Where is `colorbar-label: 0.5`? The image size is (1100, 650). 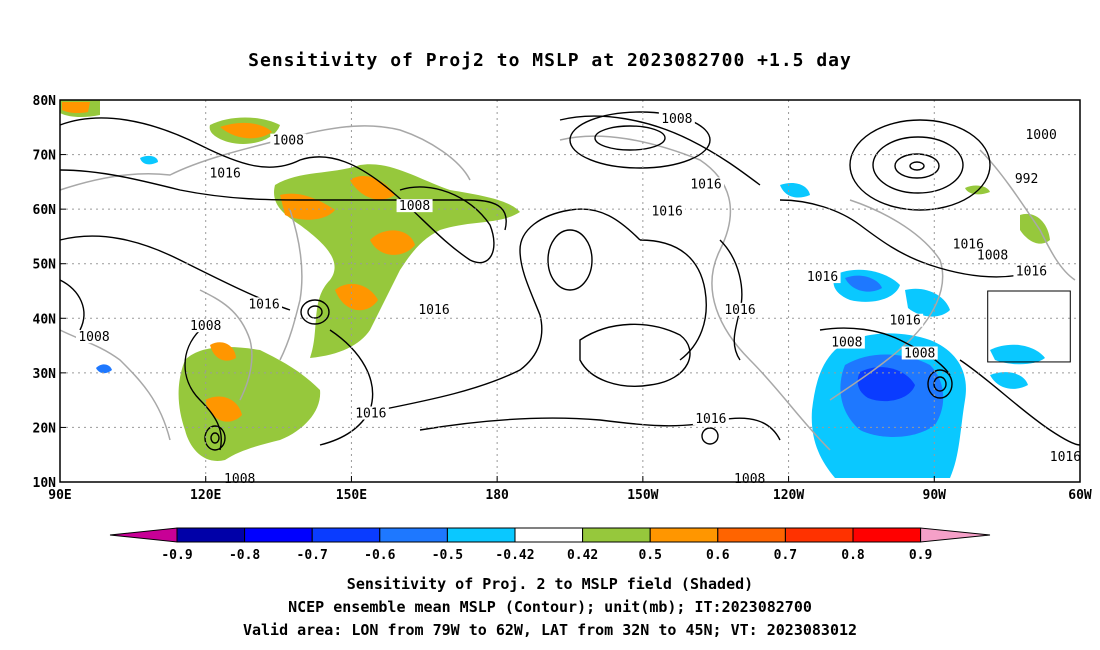 colorbar-label: 0.5 is located at coordinates (649, 555).